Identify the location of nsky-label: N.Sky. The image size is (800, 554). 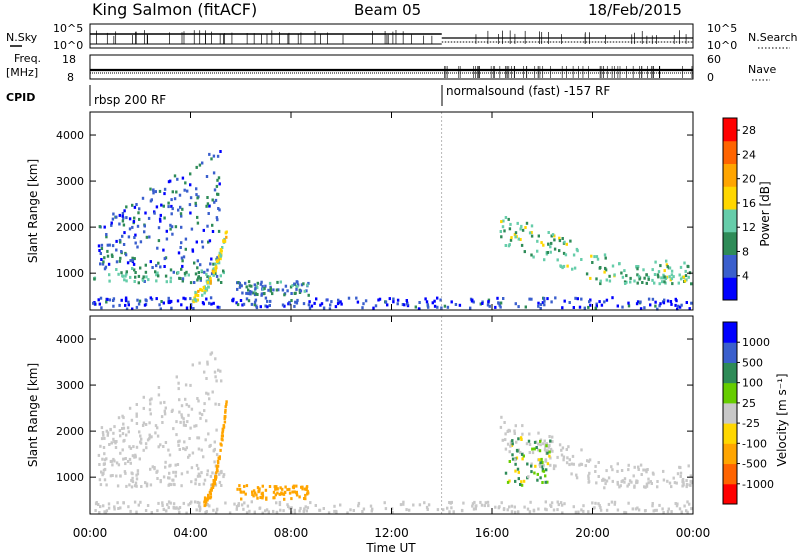
(22, 37).